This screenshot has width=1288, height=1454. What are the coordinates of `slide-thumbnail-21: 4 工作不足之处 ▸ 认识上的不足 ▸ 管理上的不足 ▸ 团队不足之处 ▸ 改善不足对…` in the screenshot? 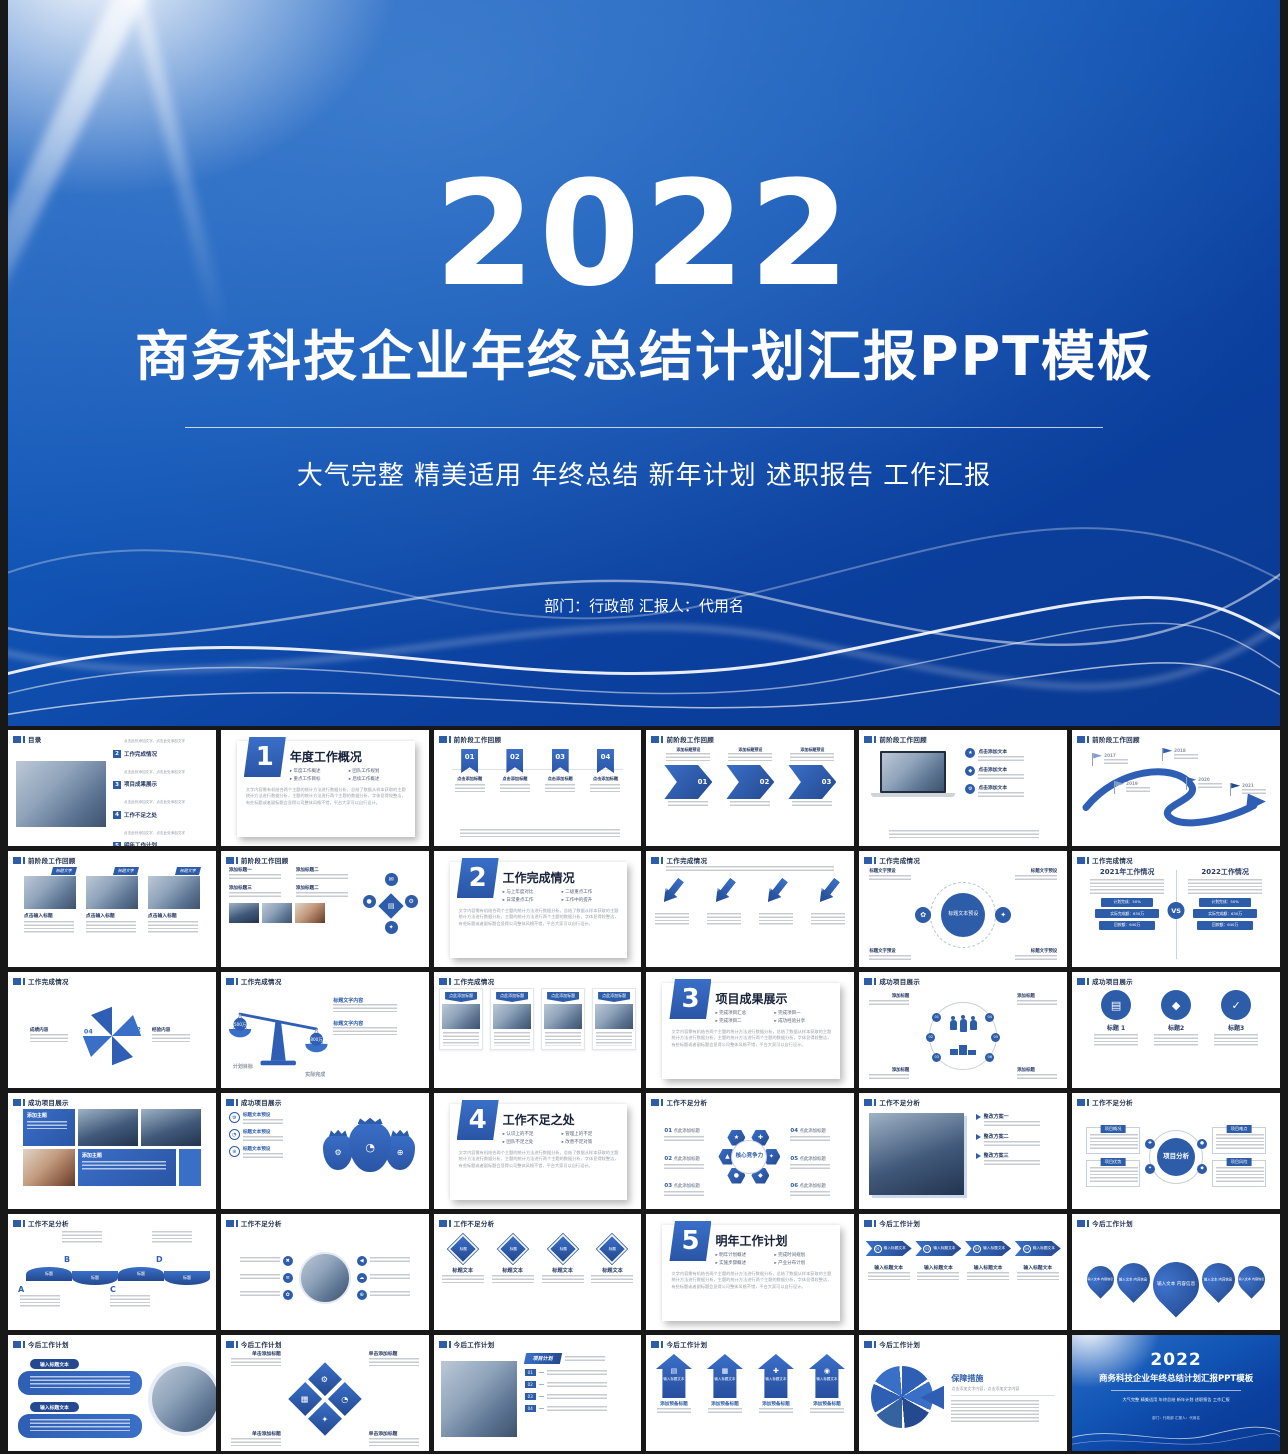 It's located at (537, 1151).